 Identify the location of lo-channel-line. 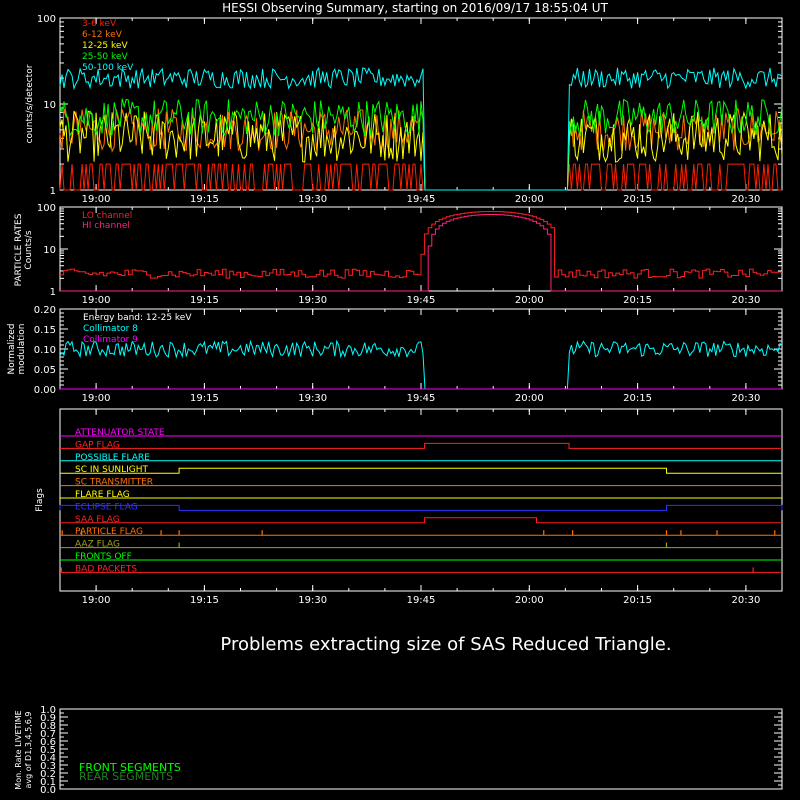
(421, 245).